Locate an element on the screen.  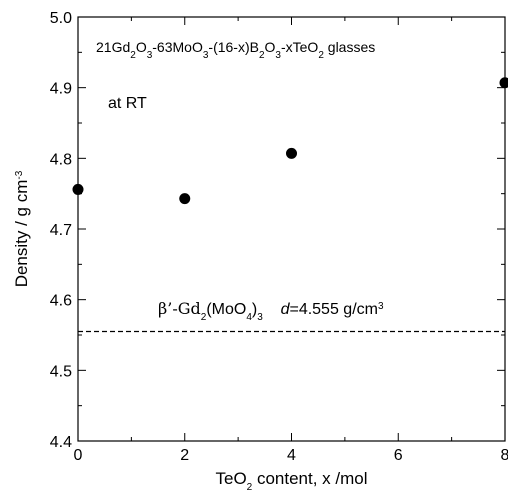
x-tick-label: 8 is located at coordinates (504, 455).